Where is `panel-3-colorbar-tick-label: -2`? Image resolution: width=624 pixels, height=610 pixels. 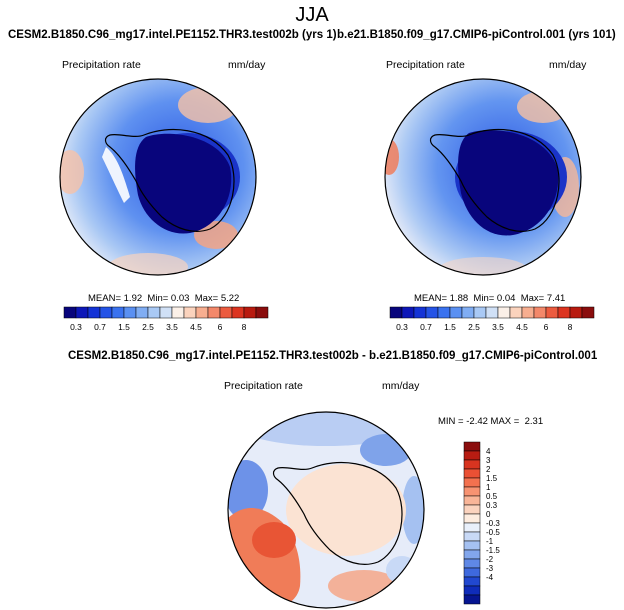 panel-3-colorbar-tick-label: -2 is located at coordinates (490, 559).